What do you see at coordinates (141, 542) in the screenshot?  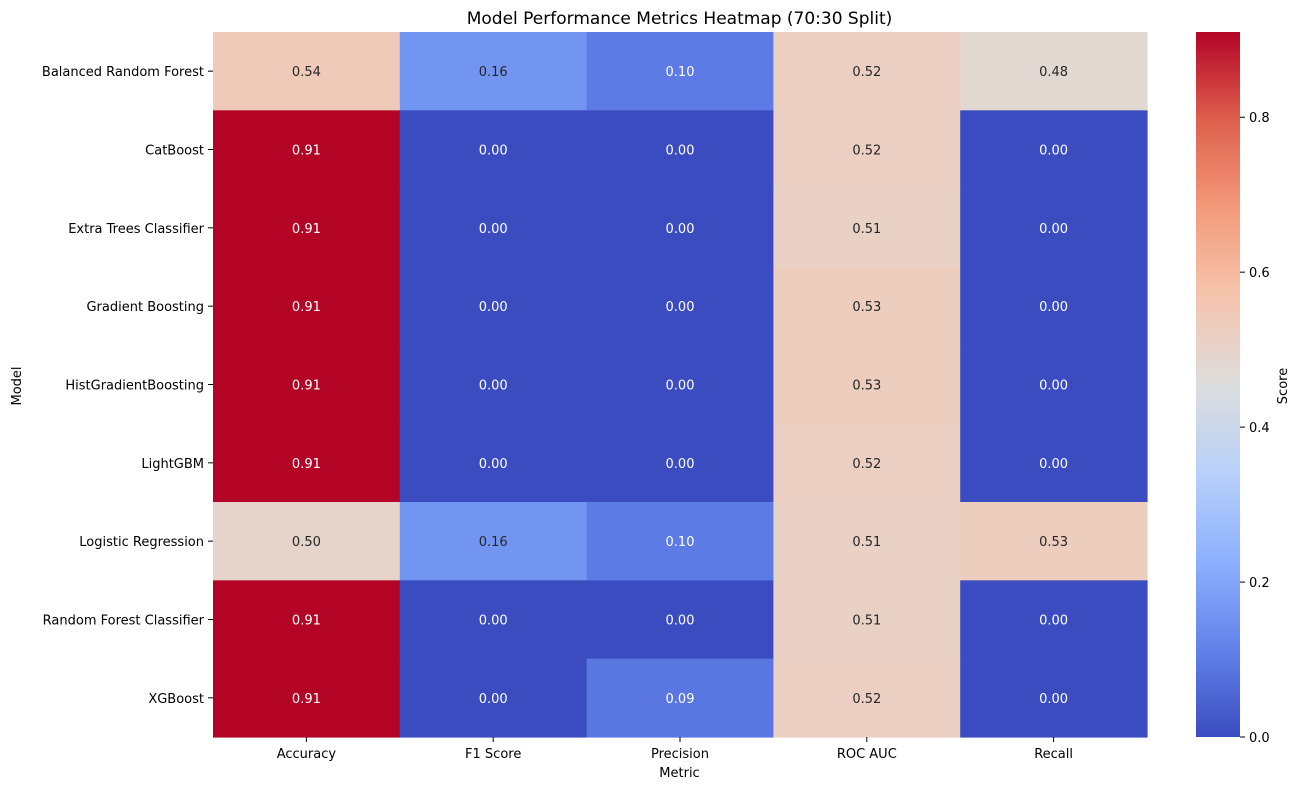 I see `y-tick-label: Logistic Regression` at bounding box center [141, 542].